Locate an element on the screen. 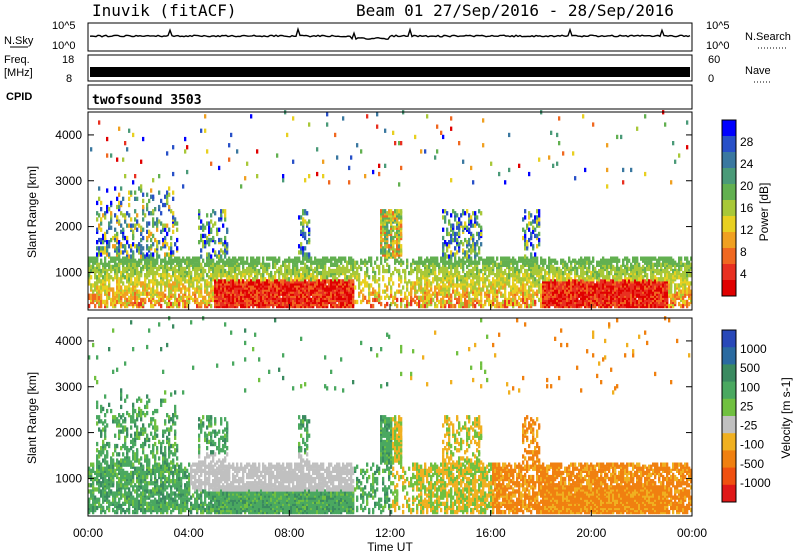 The width and height of the screenshot is (800, 554). nsky-trace is located at coordinates (390, 33).